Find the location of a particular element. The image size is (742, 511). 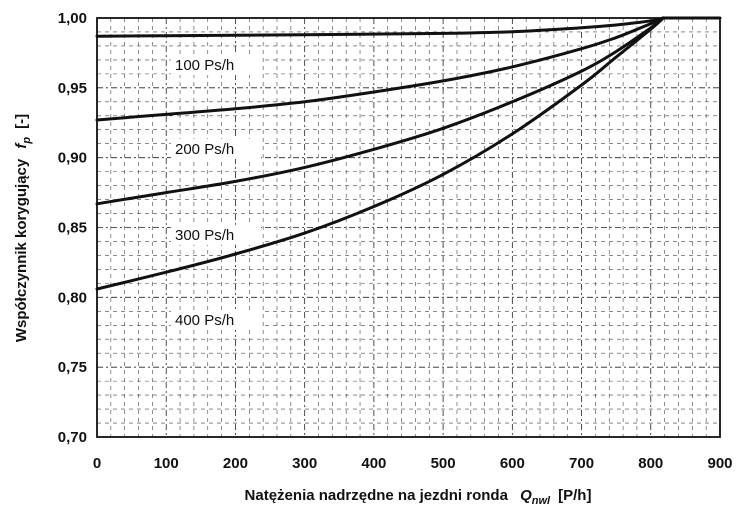

x-tick-label: 600 is located at coordinates (512, 463).